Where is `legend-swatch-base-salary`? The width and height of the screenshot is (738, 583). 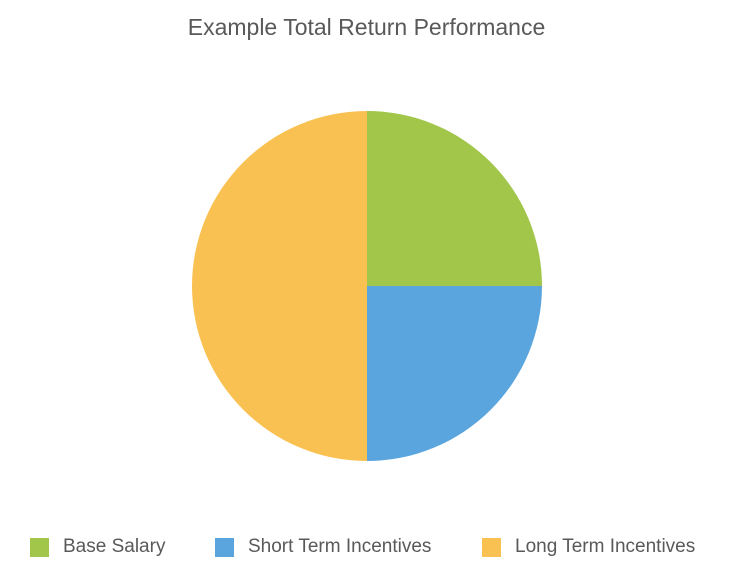 legend-swatch-base-salary is located at coordinates (39, 547).